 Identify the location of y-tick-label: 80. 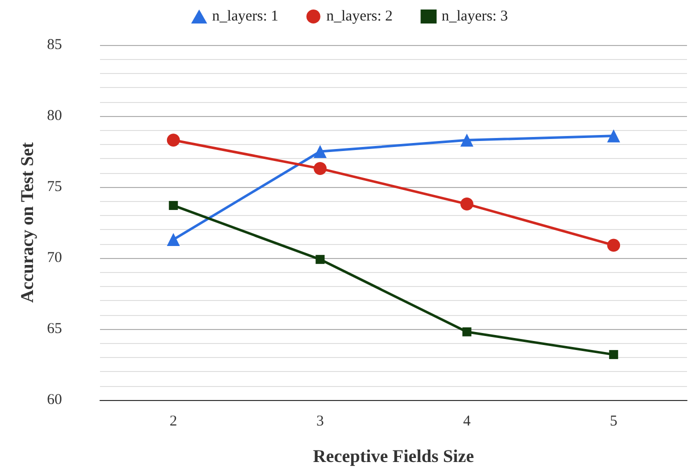
(54, 116).